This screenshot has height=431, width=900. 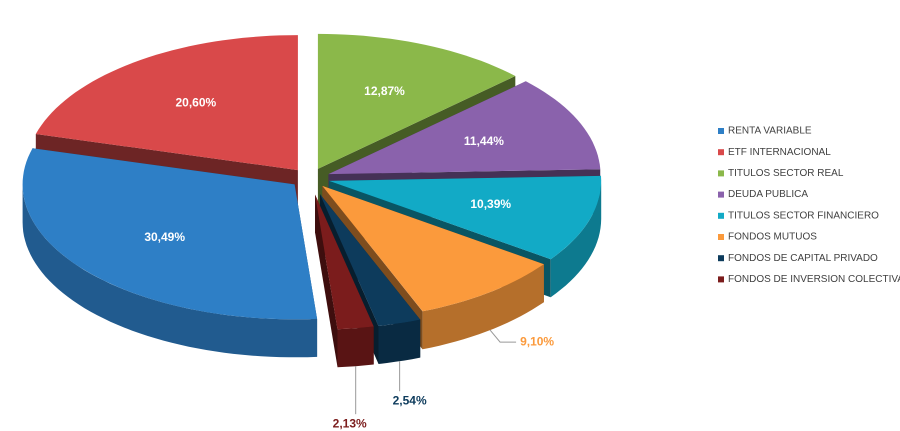 I want to click on value-label: 9,10%, so click(x=537, y=341).